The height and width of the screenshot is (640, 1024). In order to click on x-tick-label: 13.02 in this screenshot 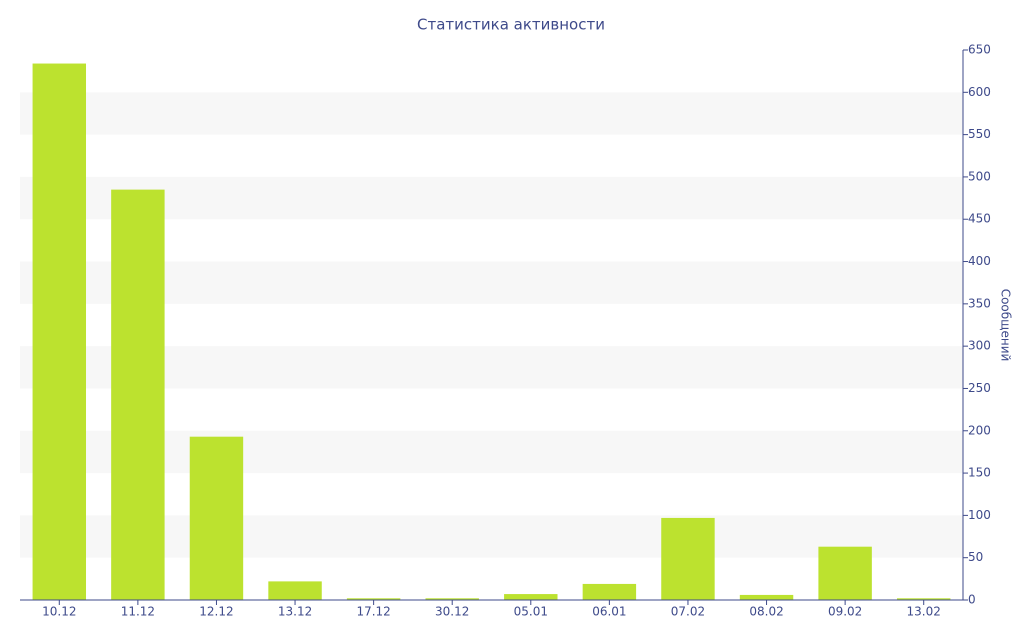, I will do `click(924, 612)`.